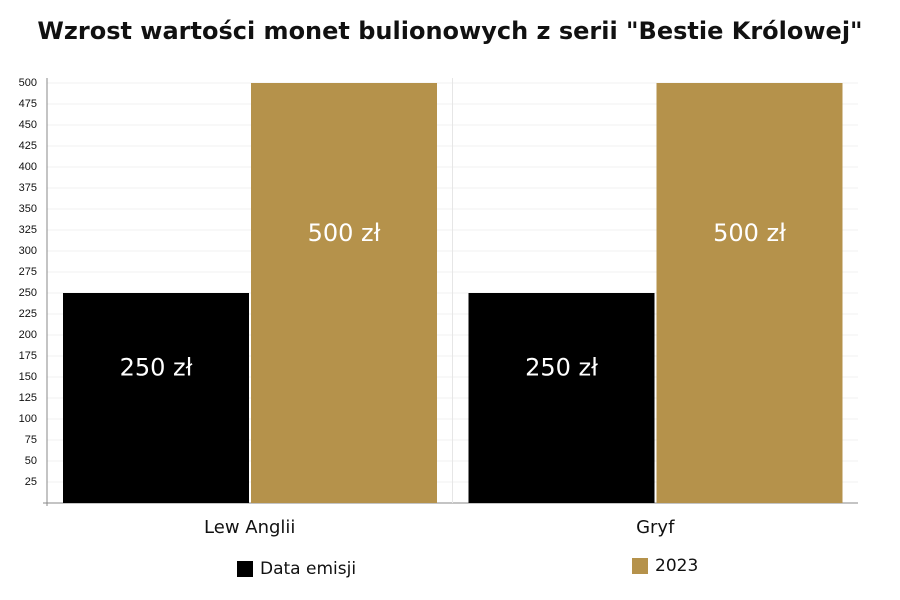 This screenshot has height=600, width=900. I want to click on y-tick-label: 400, so click(28, 167).